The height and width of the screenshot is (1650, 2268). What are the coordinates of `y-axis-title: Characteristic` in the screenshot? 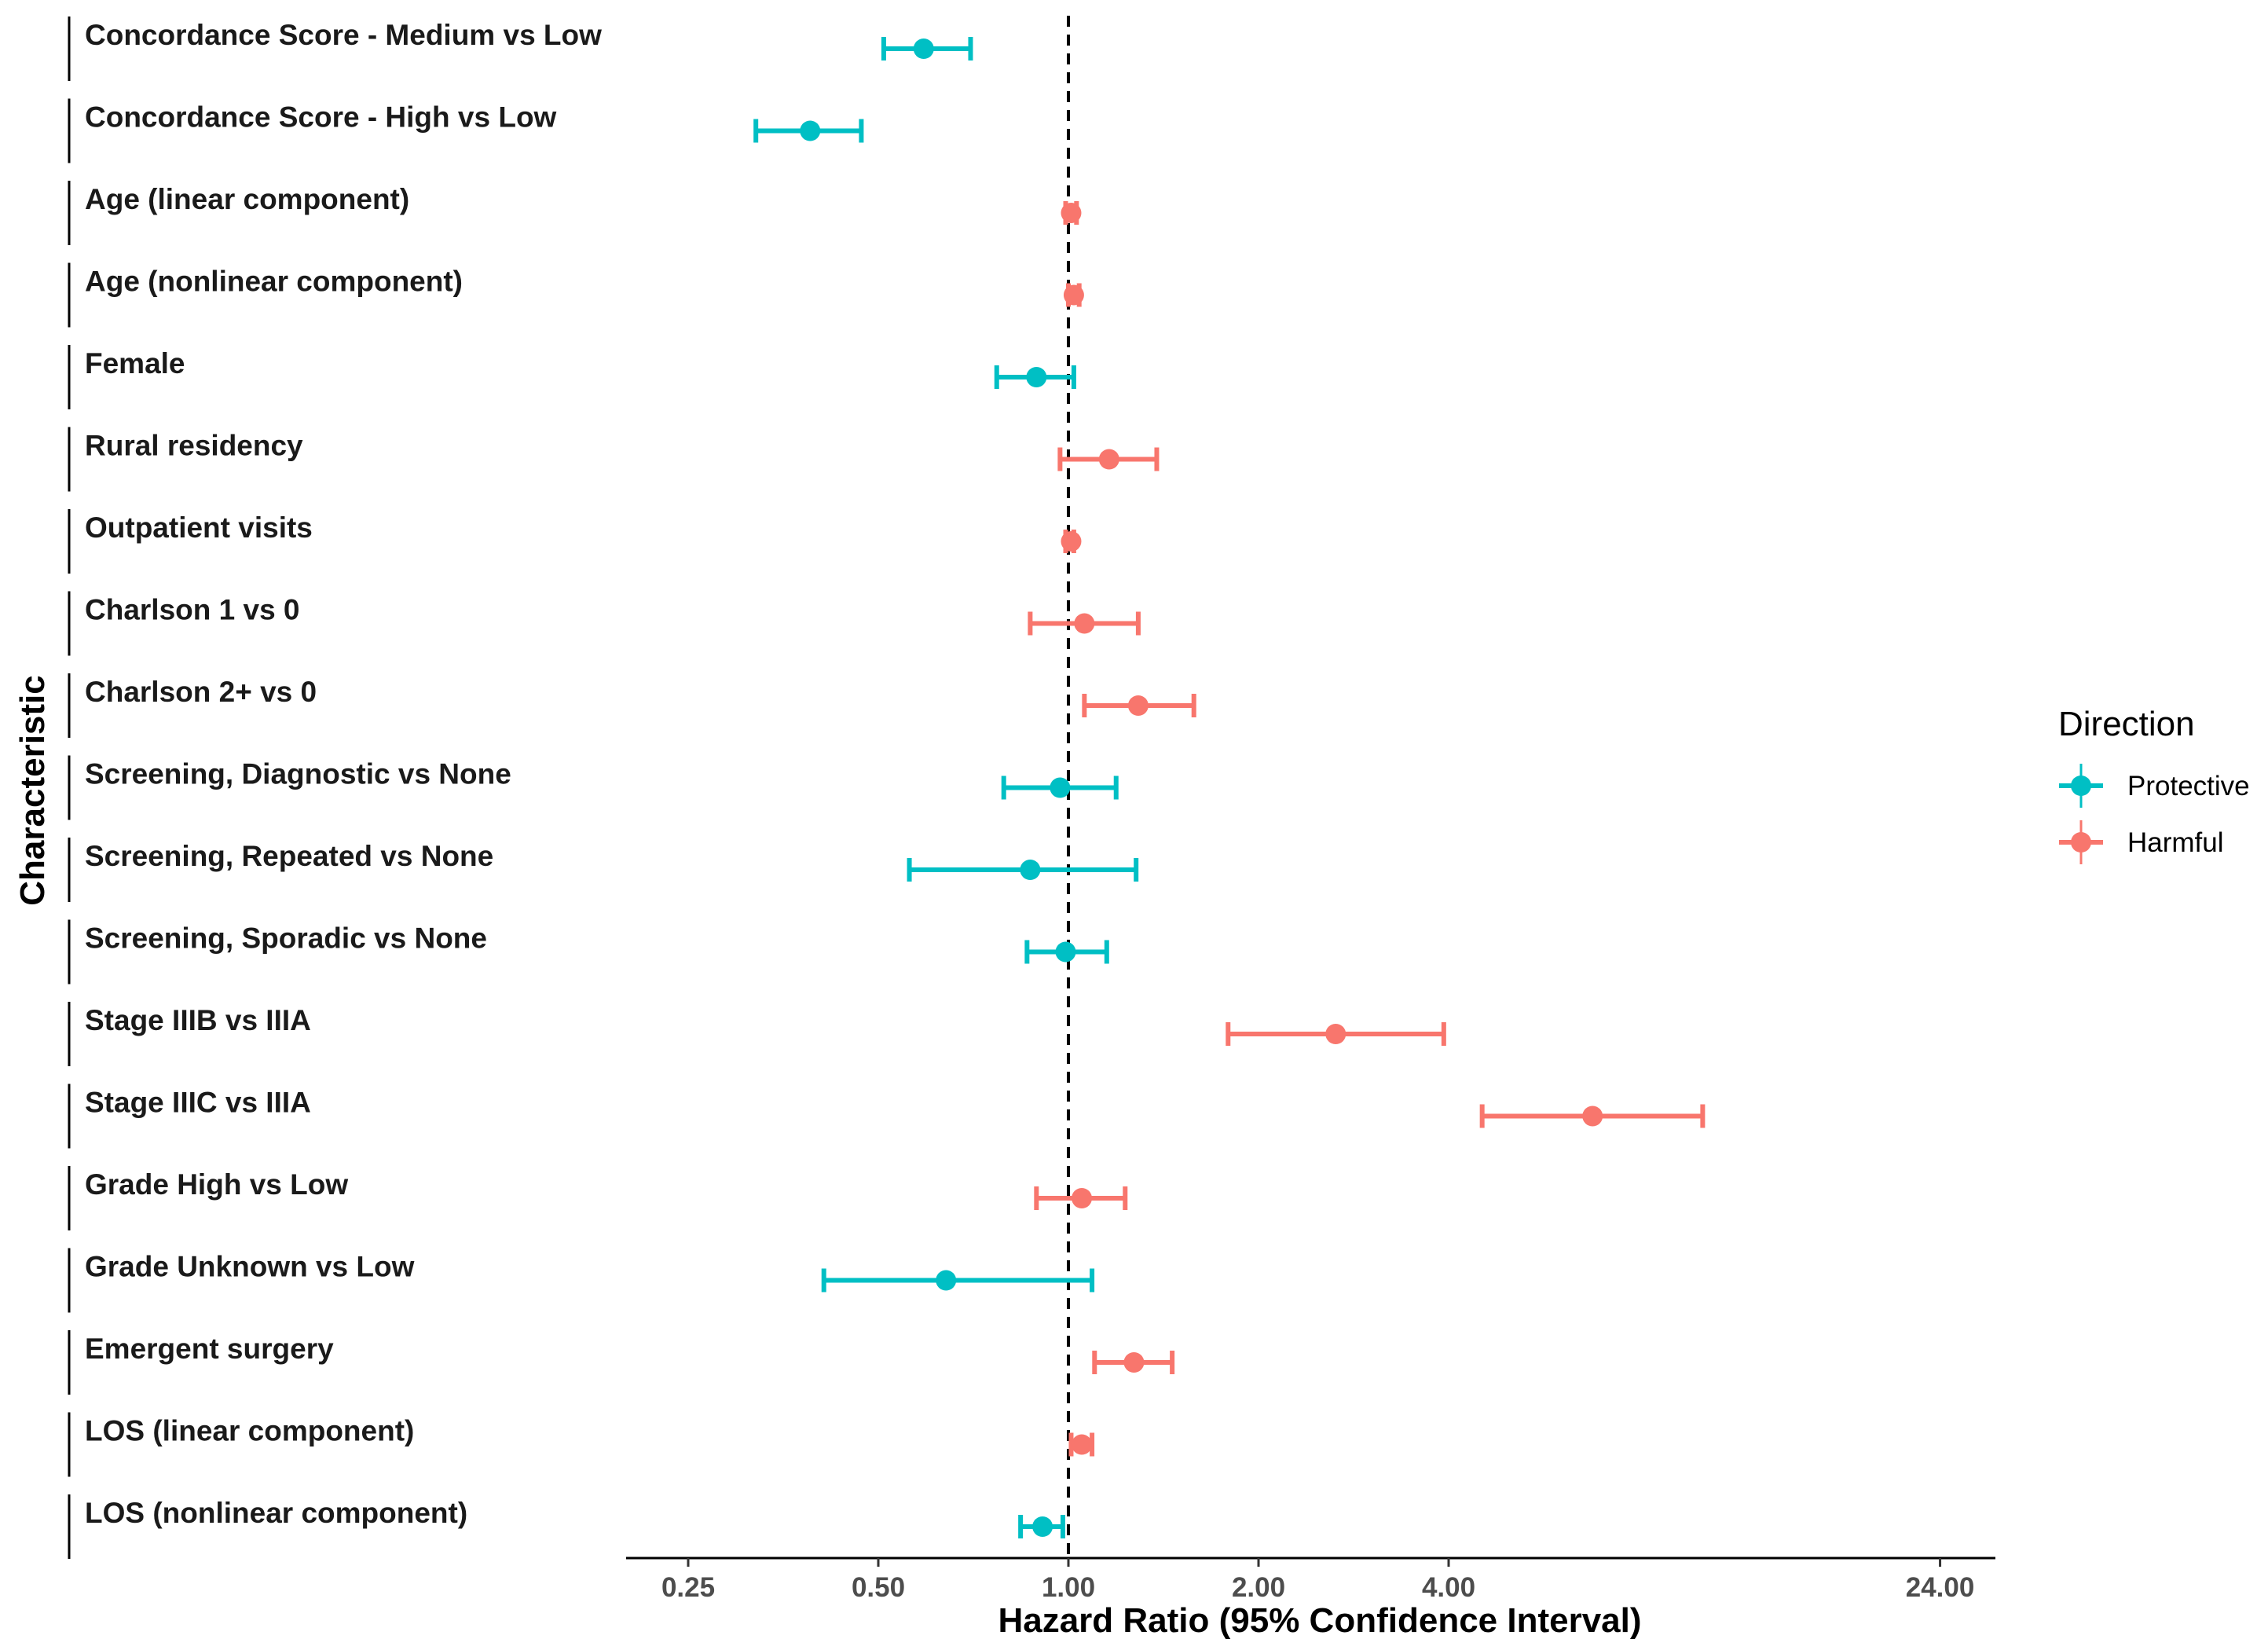 It's located at (32, 790).